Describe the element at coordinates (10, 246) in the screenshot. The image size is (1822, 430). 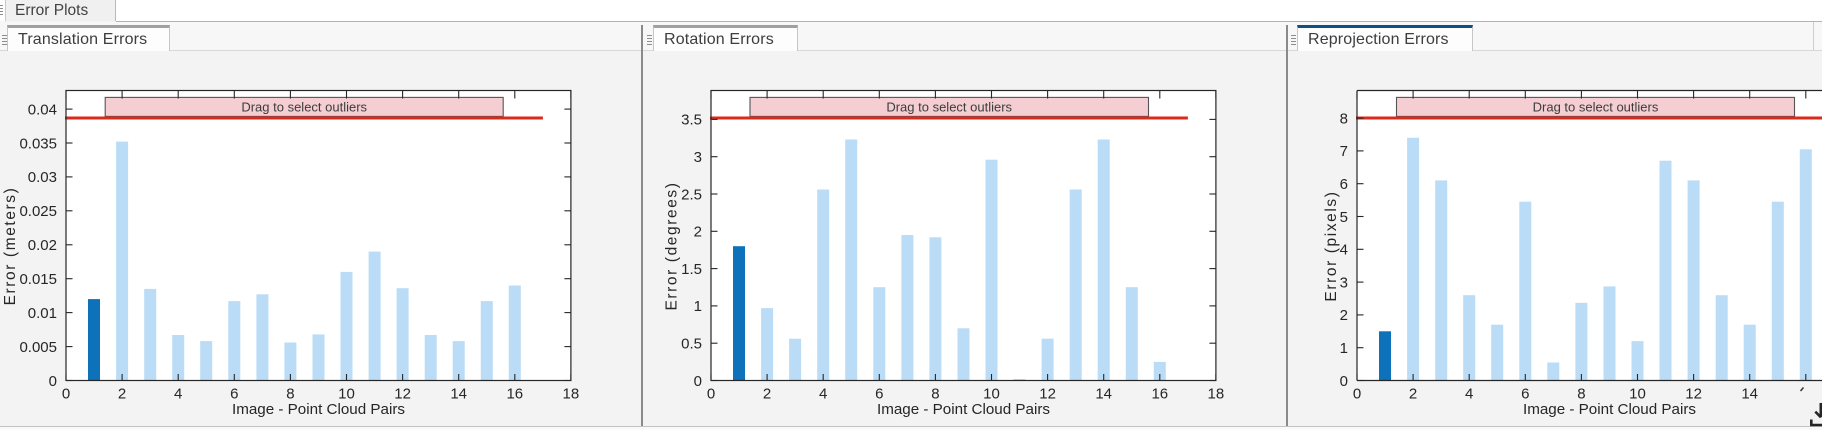
I see `svg-text: Error (meters)` at that location.